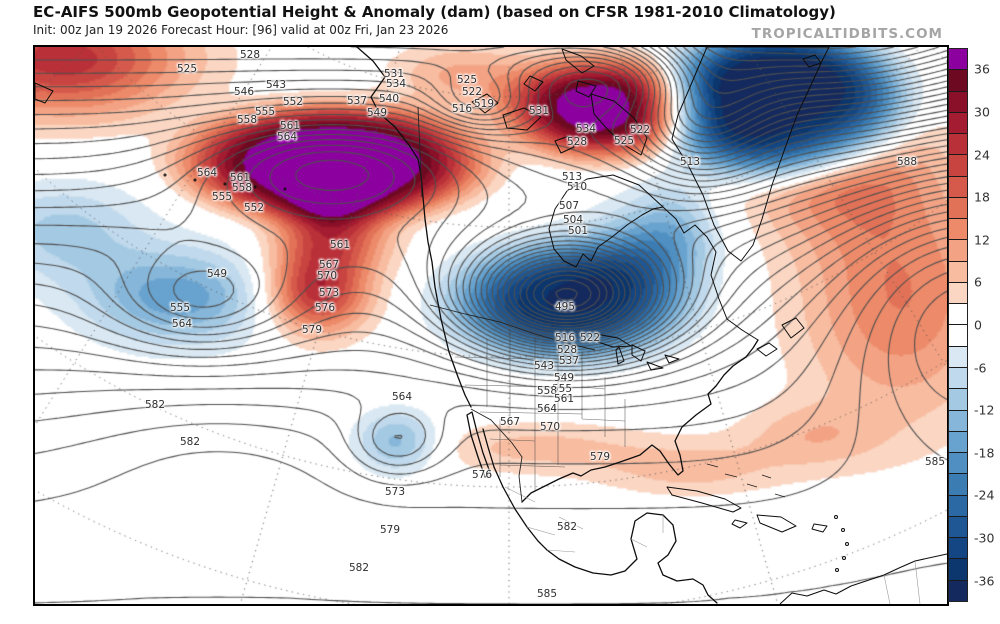 This screenshot has width=1000, height=624. I want to click on colorbar-tick-label: -6, so click(980, 368).